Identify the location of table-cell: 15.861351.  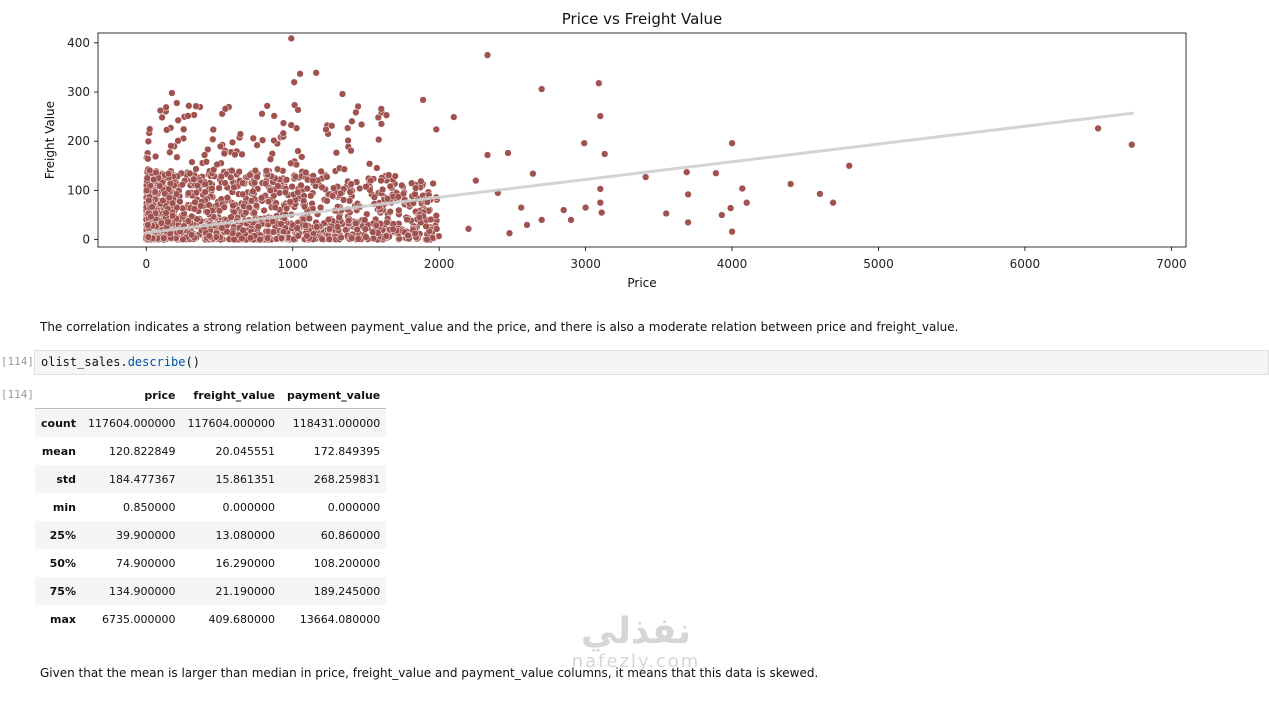
(245, 479).